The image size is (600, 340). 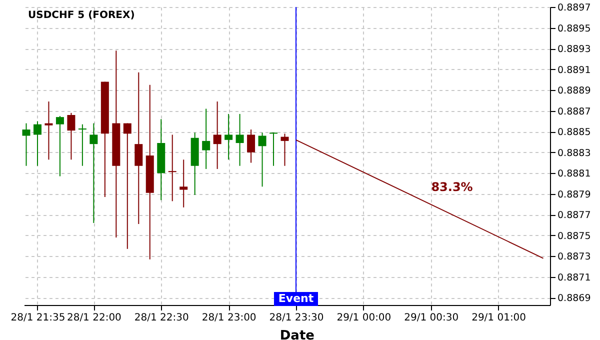 What do you see at coordinates (574, 50) in the screenshot?
I see `y-tick-label: 0.8893` at bounding box center [574, 50].